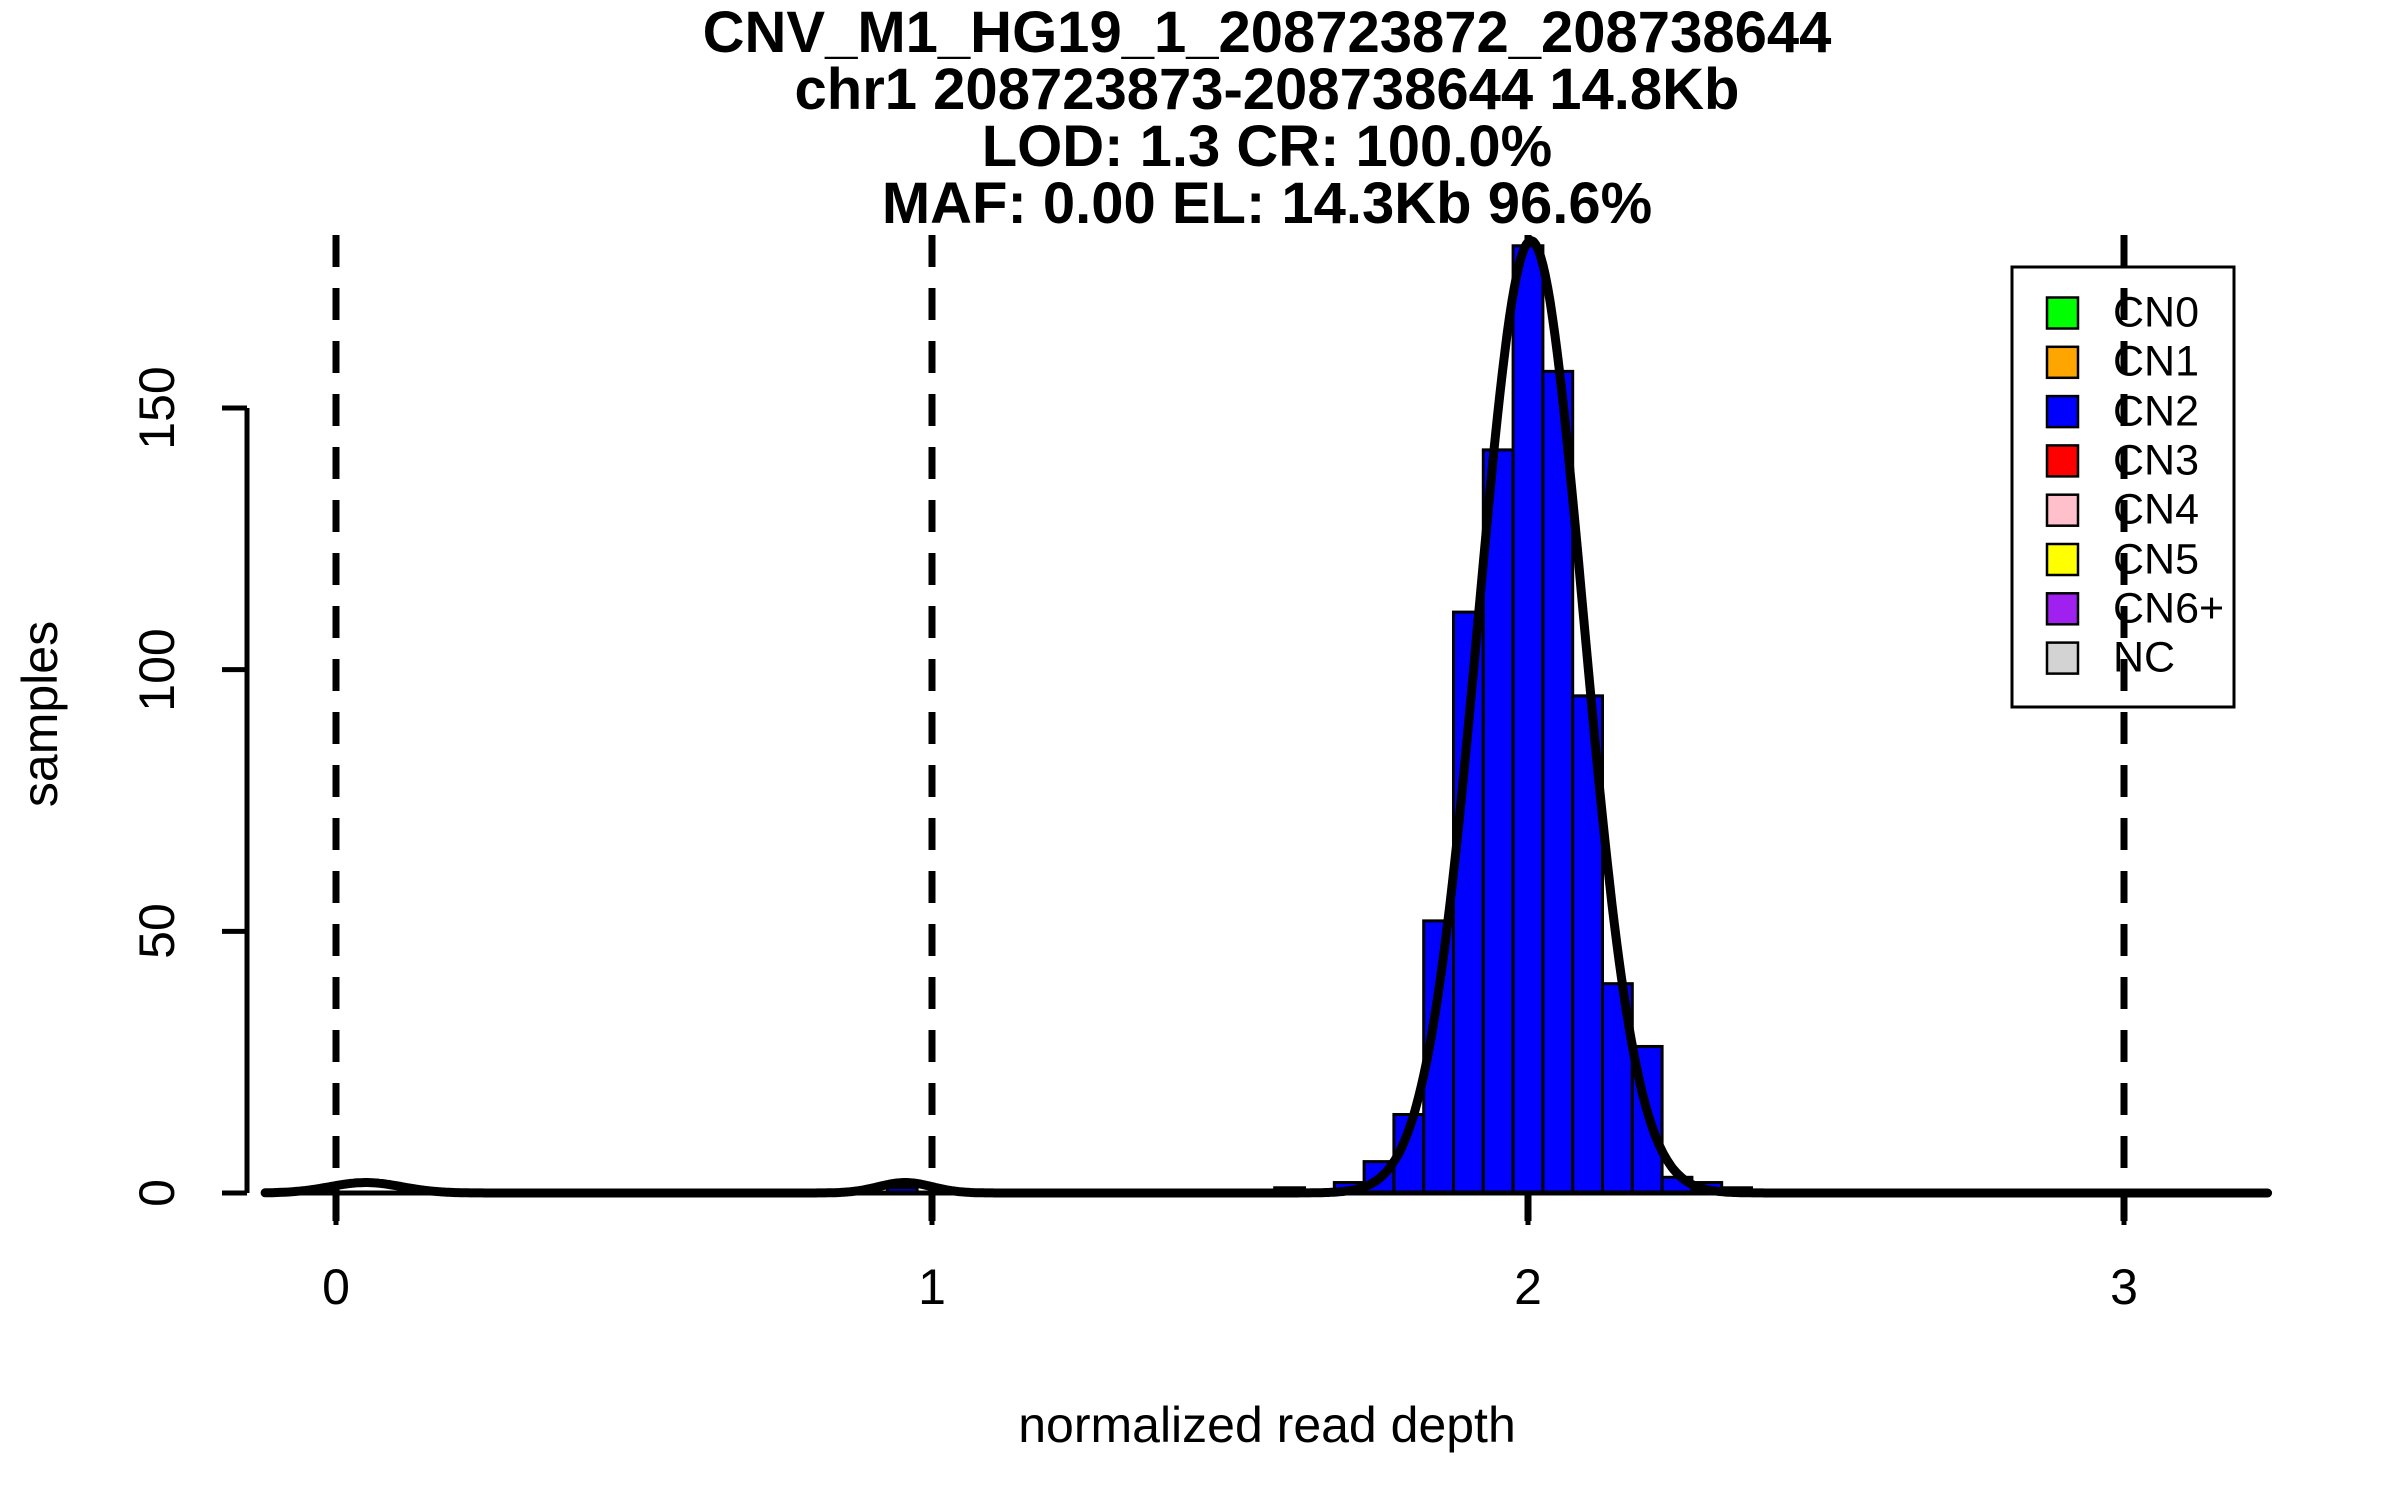  What do you see at coordinates (1267, 203) in the screenshot?
I see `plot-title-line4: MAF: 0.00 EL: 14.3Kb 96.6%` at bounding box center [1267, 203].